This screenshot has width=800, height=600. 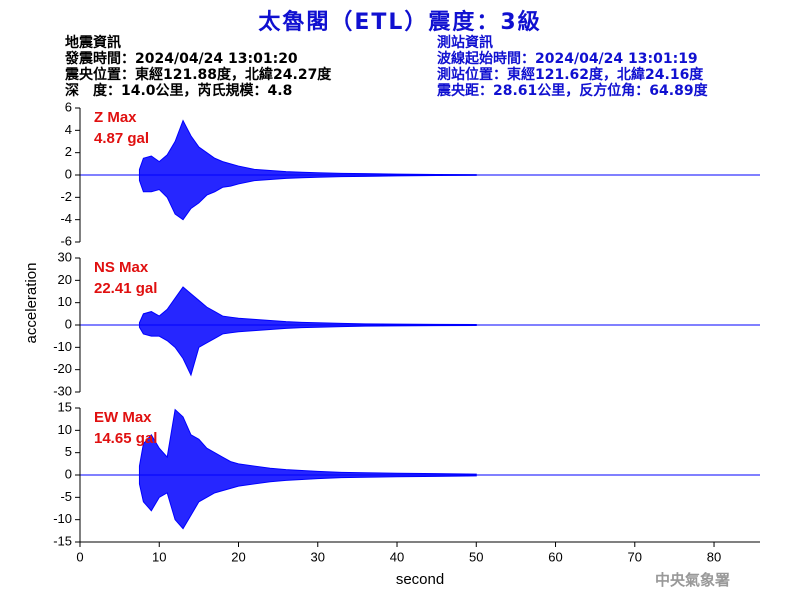 I want to click on x-tick-label: 60, so click(x=555, y=556).